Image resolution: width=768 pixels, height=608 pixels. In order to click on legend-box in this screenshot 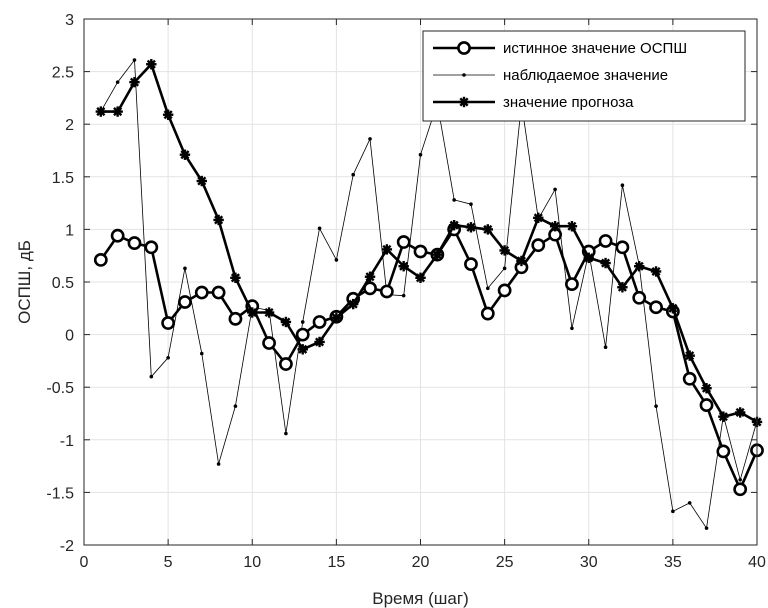, I will do `click(584, 76)`.